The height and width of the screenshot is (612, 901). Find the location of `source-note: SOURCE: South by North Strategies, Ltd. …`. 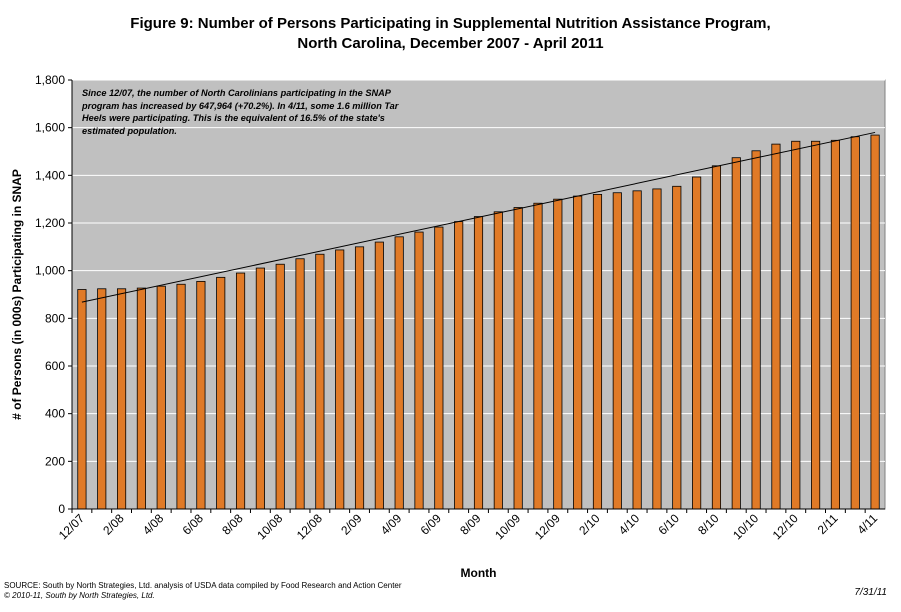

source-note: SOURCE: South by North Strategies, Ltd. … is located at coordinates (203, 585).